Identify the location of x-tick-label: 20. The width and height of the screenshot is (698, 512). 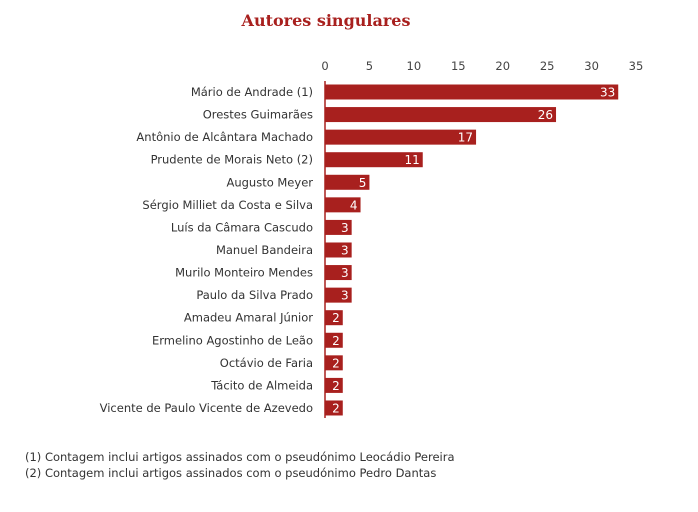
(502, 66).